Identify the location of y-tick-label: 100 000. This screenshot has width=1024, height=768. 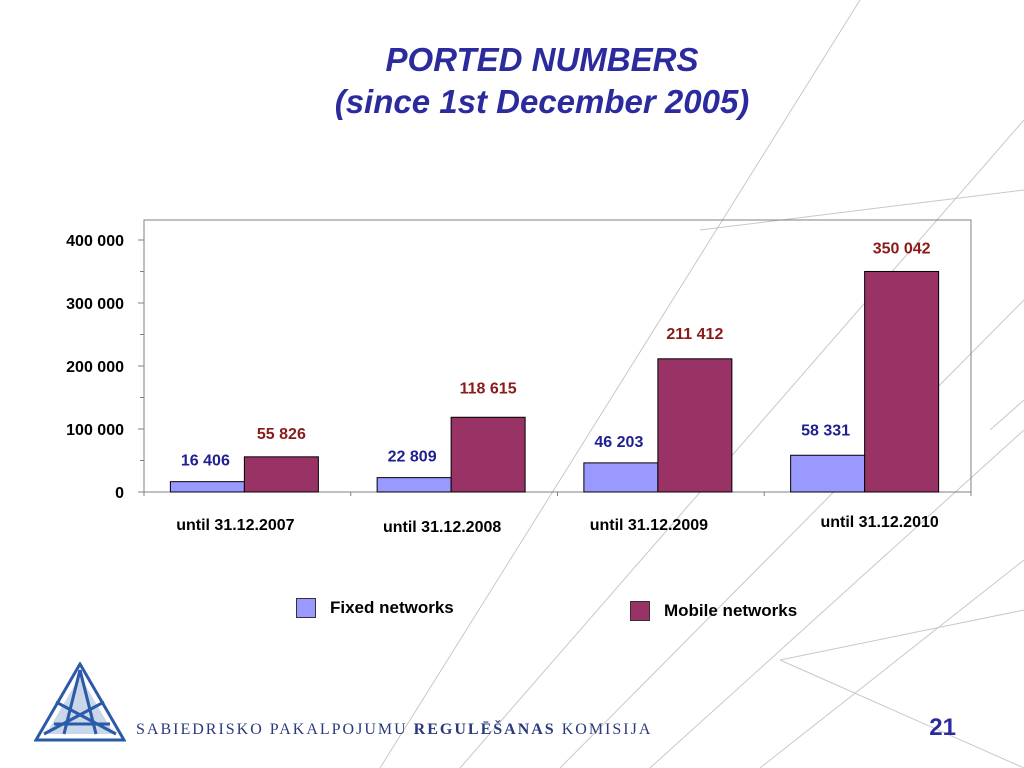
(95, 430).